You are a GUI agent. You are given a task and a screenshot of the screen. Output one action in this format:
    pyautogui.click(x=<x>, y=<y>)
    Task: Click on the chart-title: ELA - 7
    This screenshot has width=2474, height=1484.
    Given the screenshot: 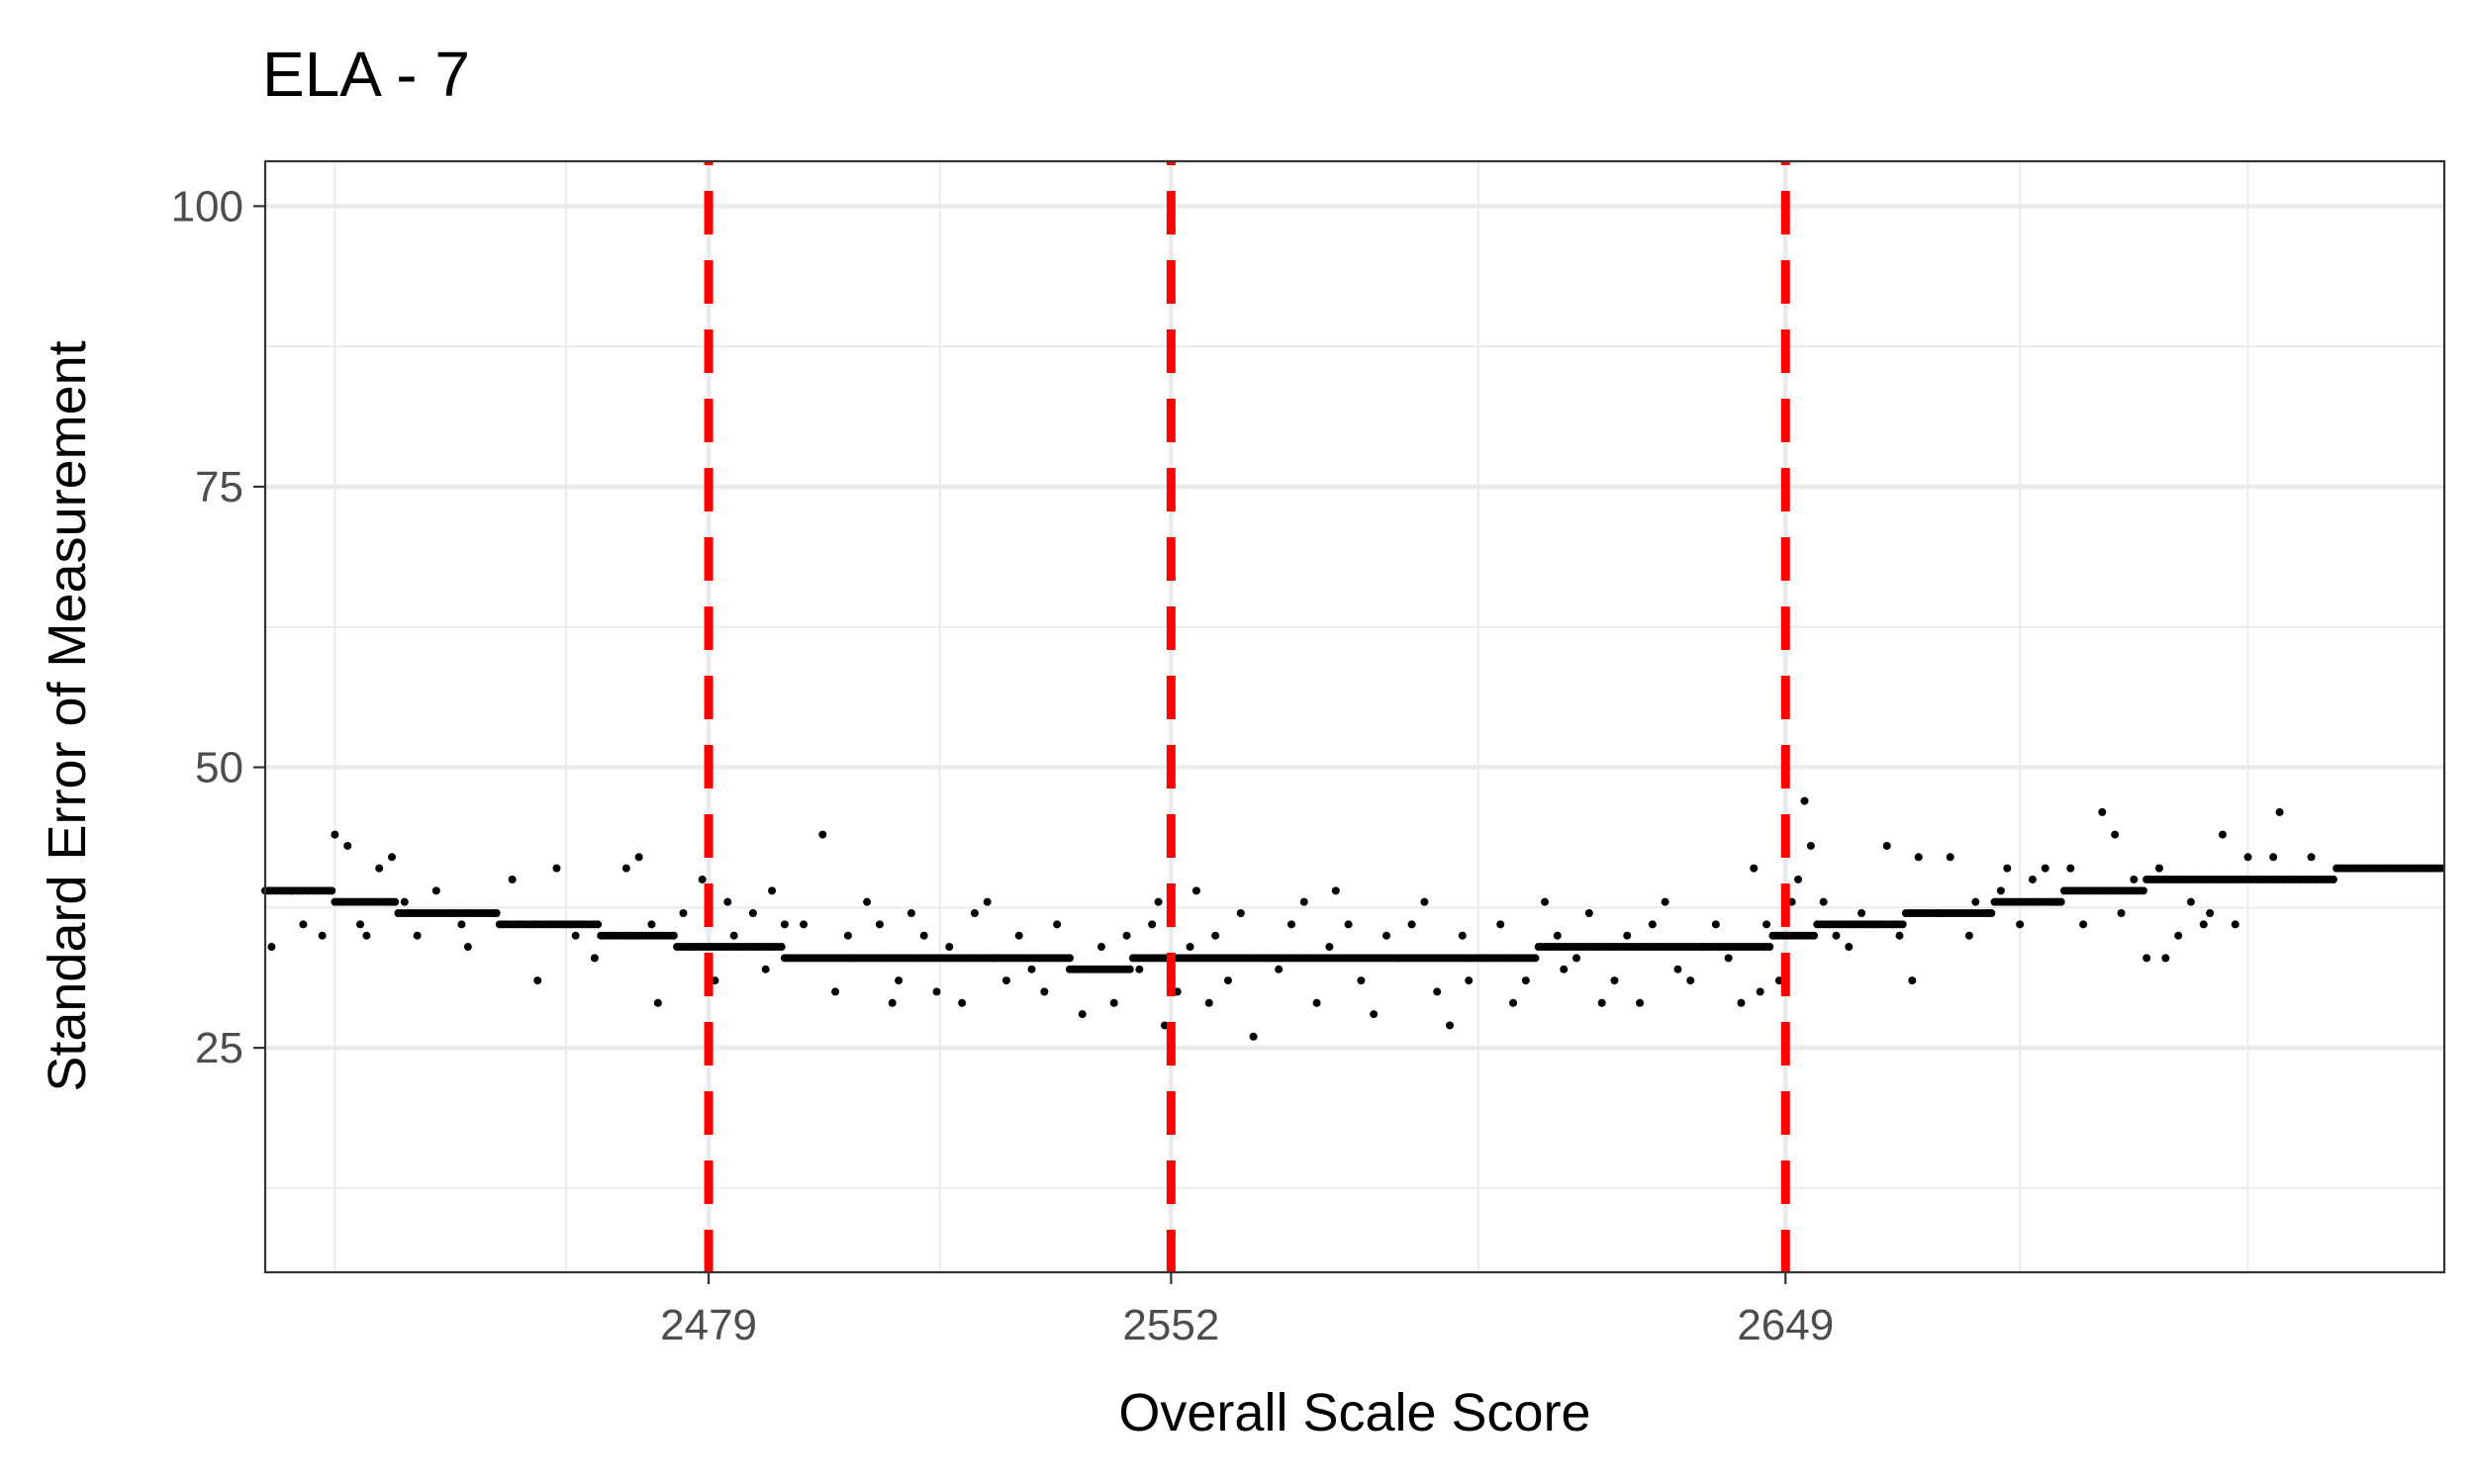 What is the action you would take?
    pyautogui.click(x=366, y=74)
    